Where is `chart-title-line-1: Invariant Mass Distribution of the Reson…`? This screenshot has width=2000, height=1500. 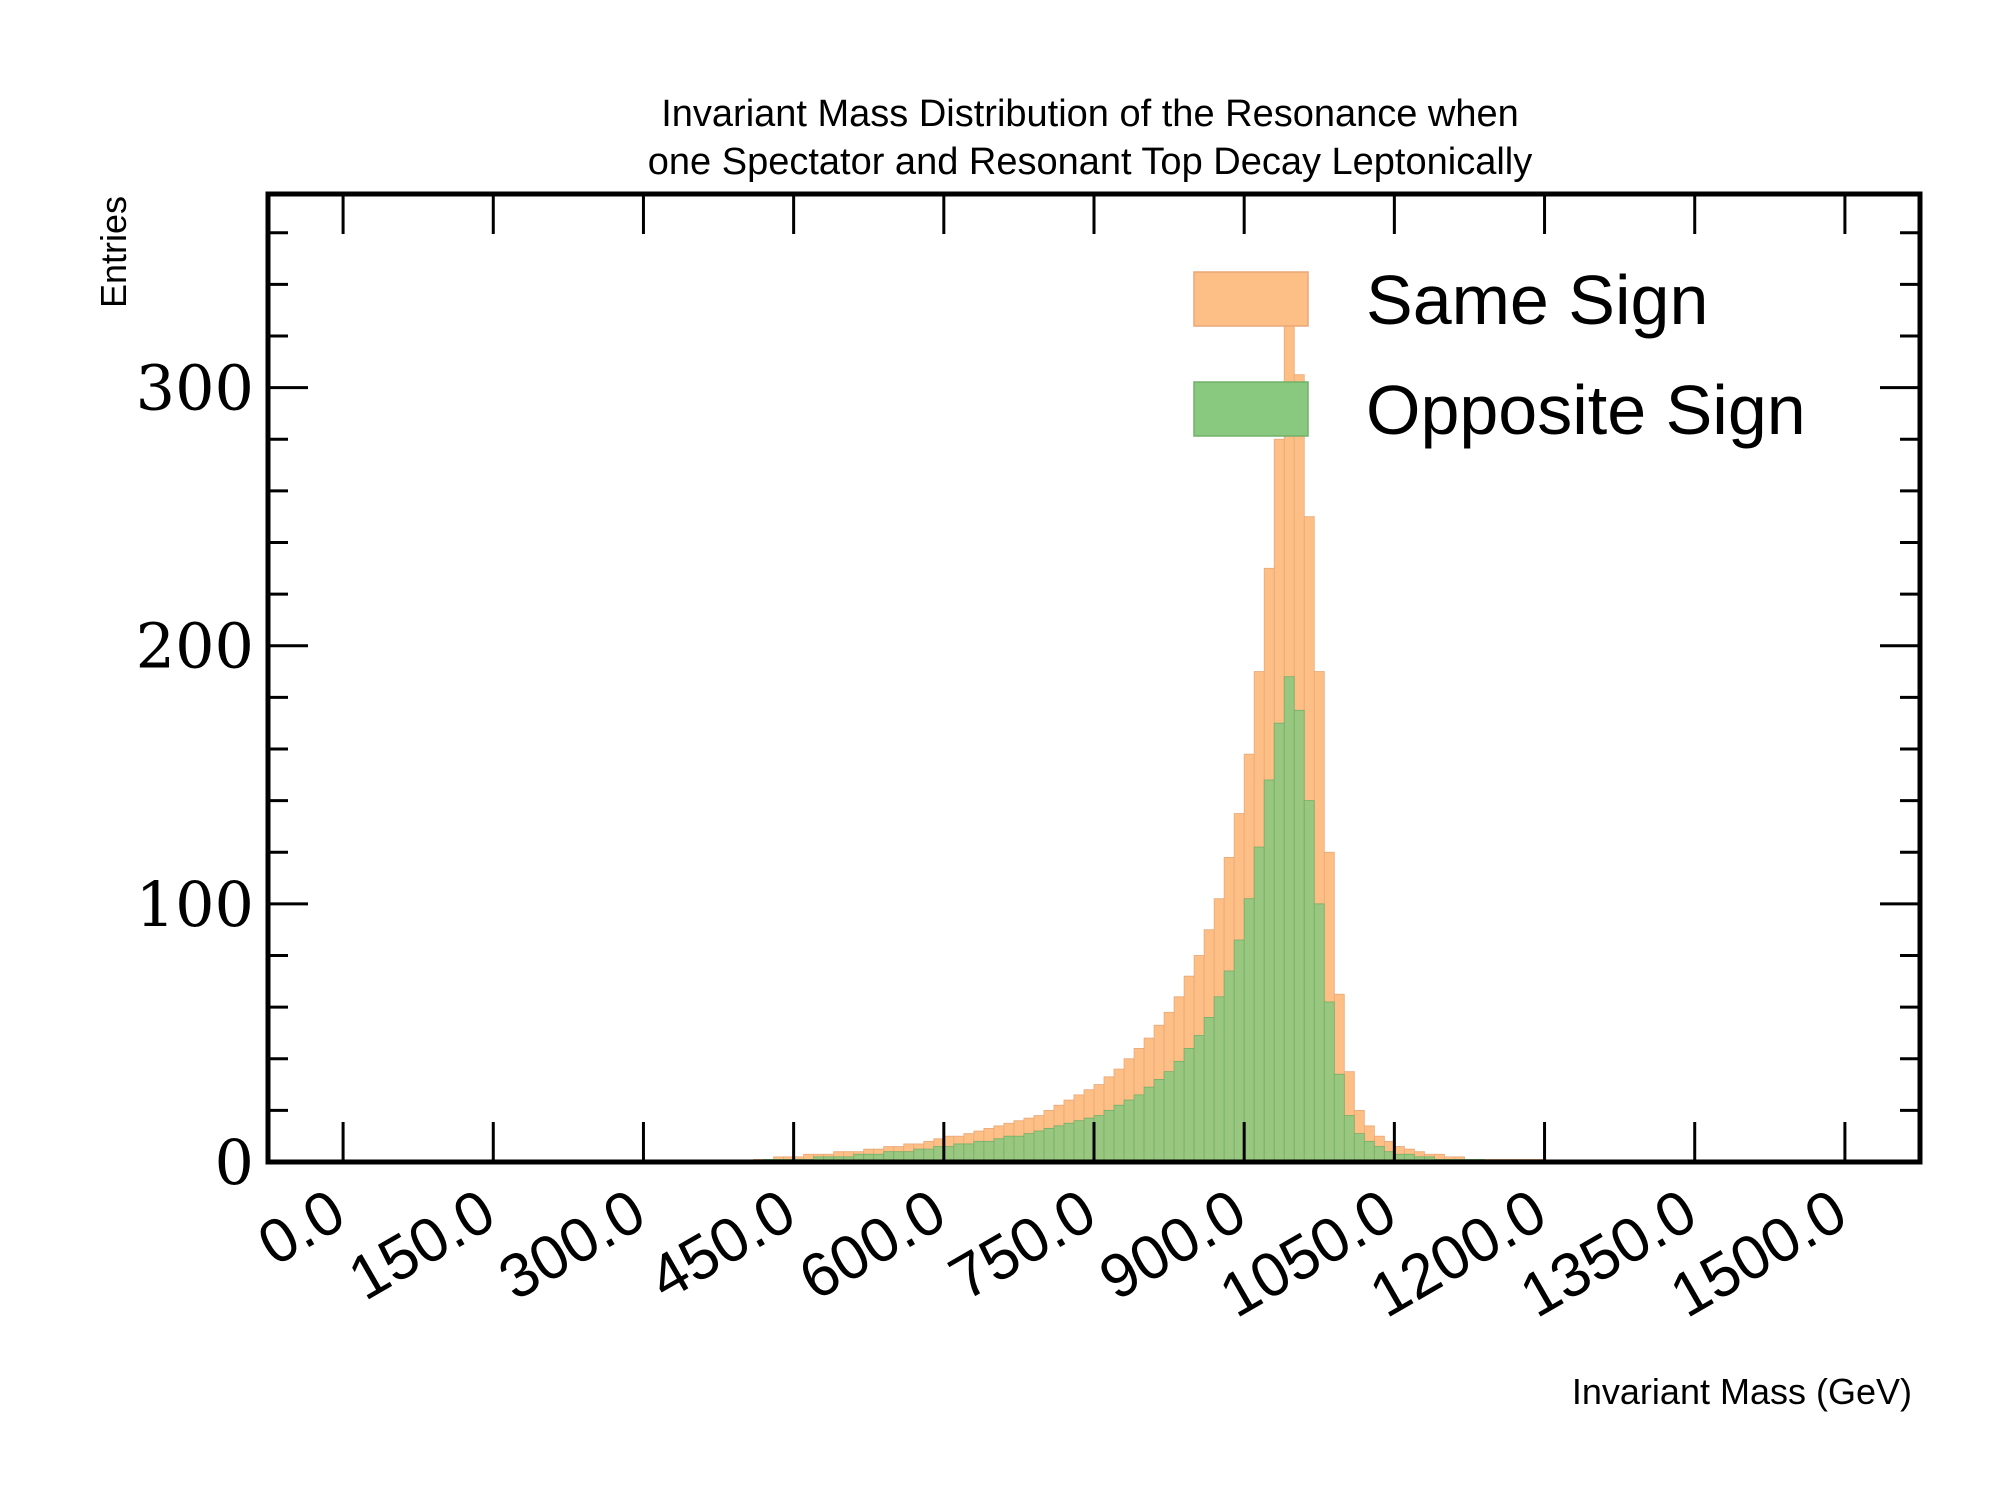
chart-title-line-1: Invariant Mass Distribution of the Reson… is located at coordinates (1090, 114).